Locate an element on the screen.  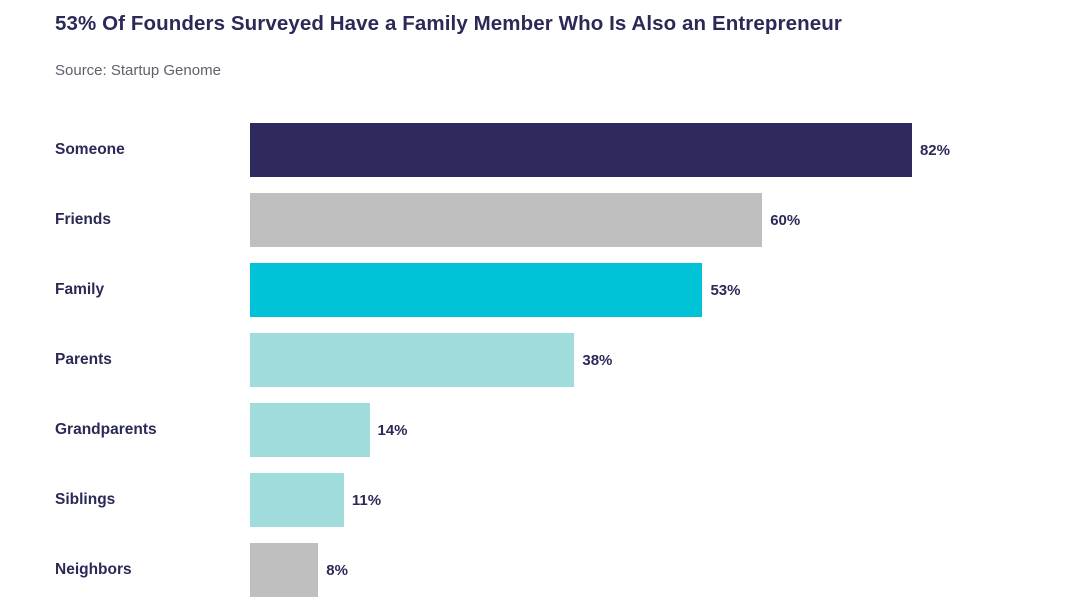
category-label: Grandparents is located at coordinates (106, 429).